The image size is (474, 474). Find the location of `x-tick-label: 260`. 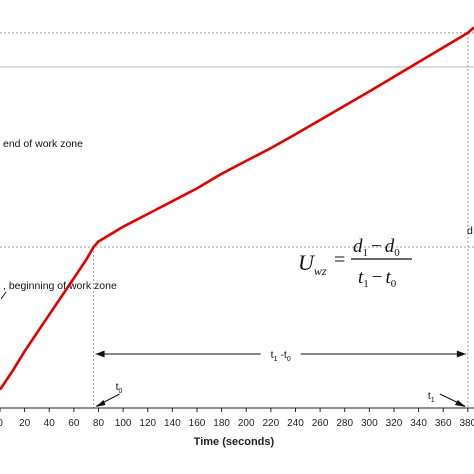

x-tick-label: 260 is located at coordinates (320, 423).